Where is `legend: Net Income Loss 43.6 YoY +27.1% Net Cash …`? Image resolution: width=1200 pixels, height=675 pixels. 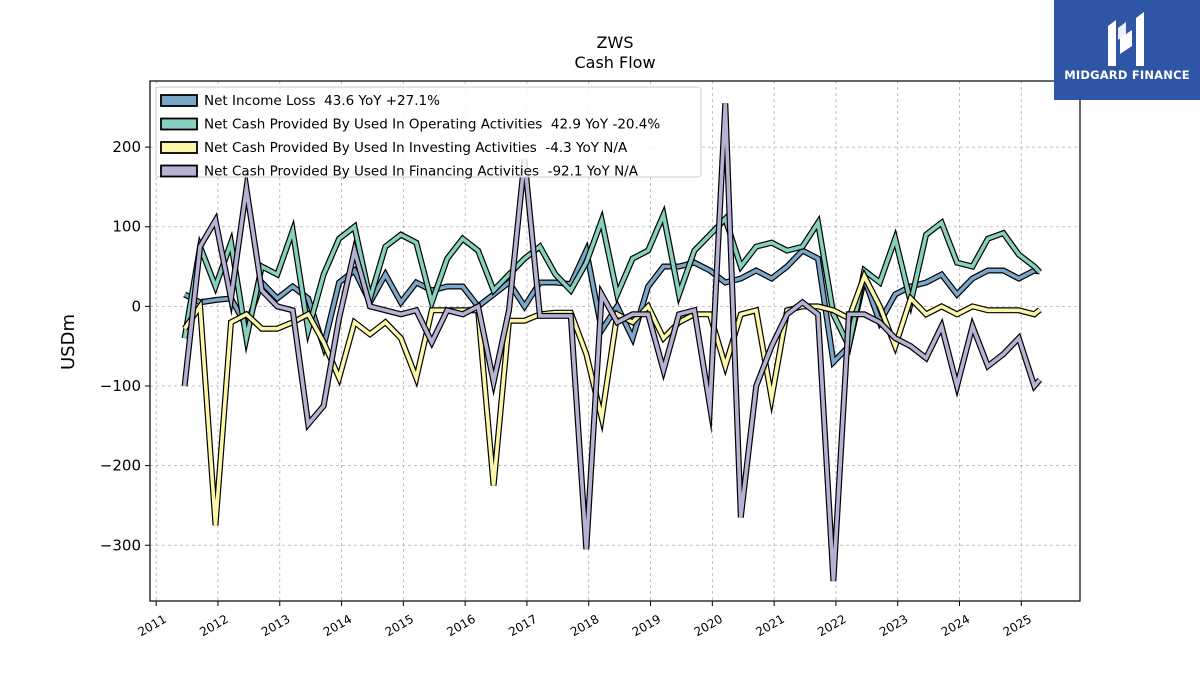 legend: Net Income Loss 43.6 YoY +27.1% Net Cash … is located at coordinates (428, 133).